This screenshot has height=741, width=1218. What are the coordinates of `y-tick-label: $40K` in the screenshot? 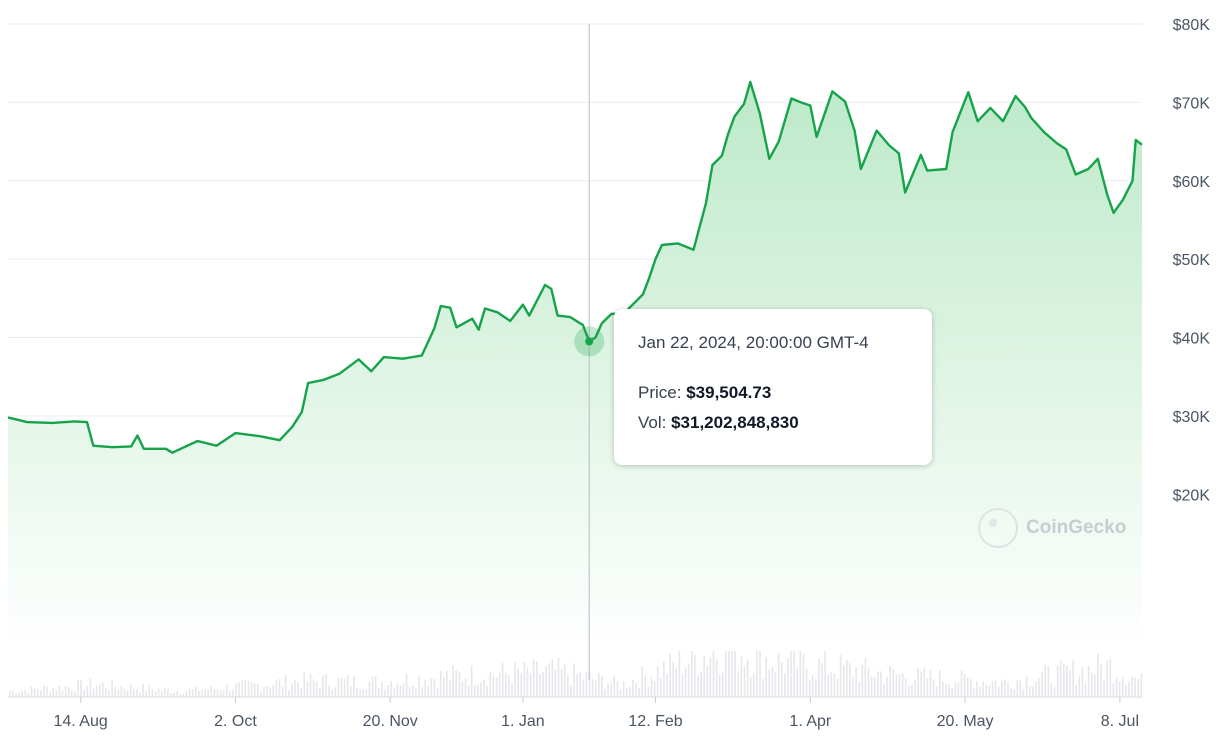 It's located at (1192, 339).